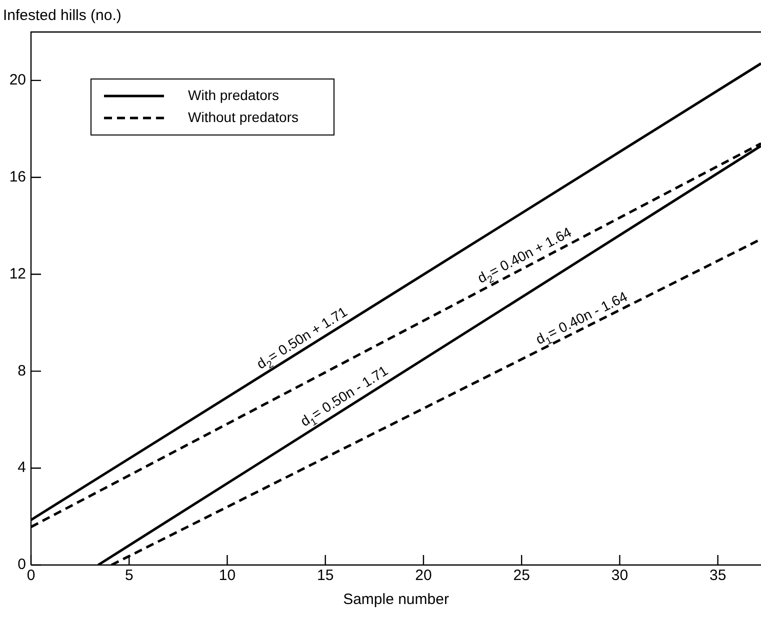 This screenshot has width=761, height=623. Describe the element at coordinates (521, 575) in the screenshot. I see `x-tick-label: 25` at that location.